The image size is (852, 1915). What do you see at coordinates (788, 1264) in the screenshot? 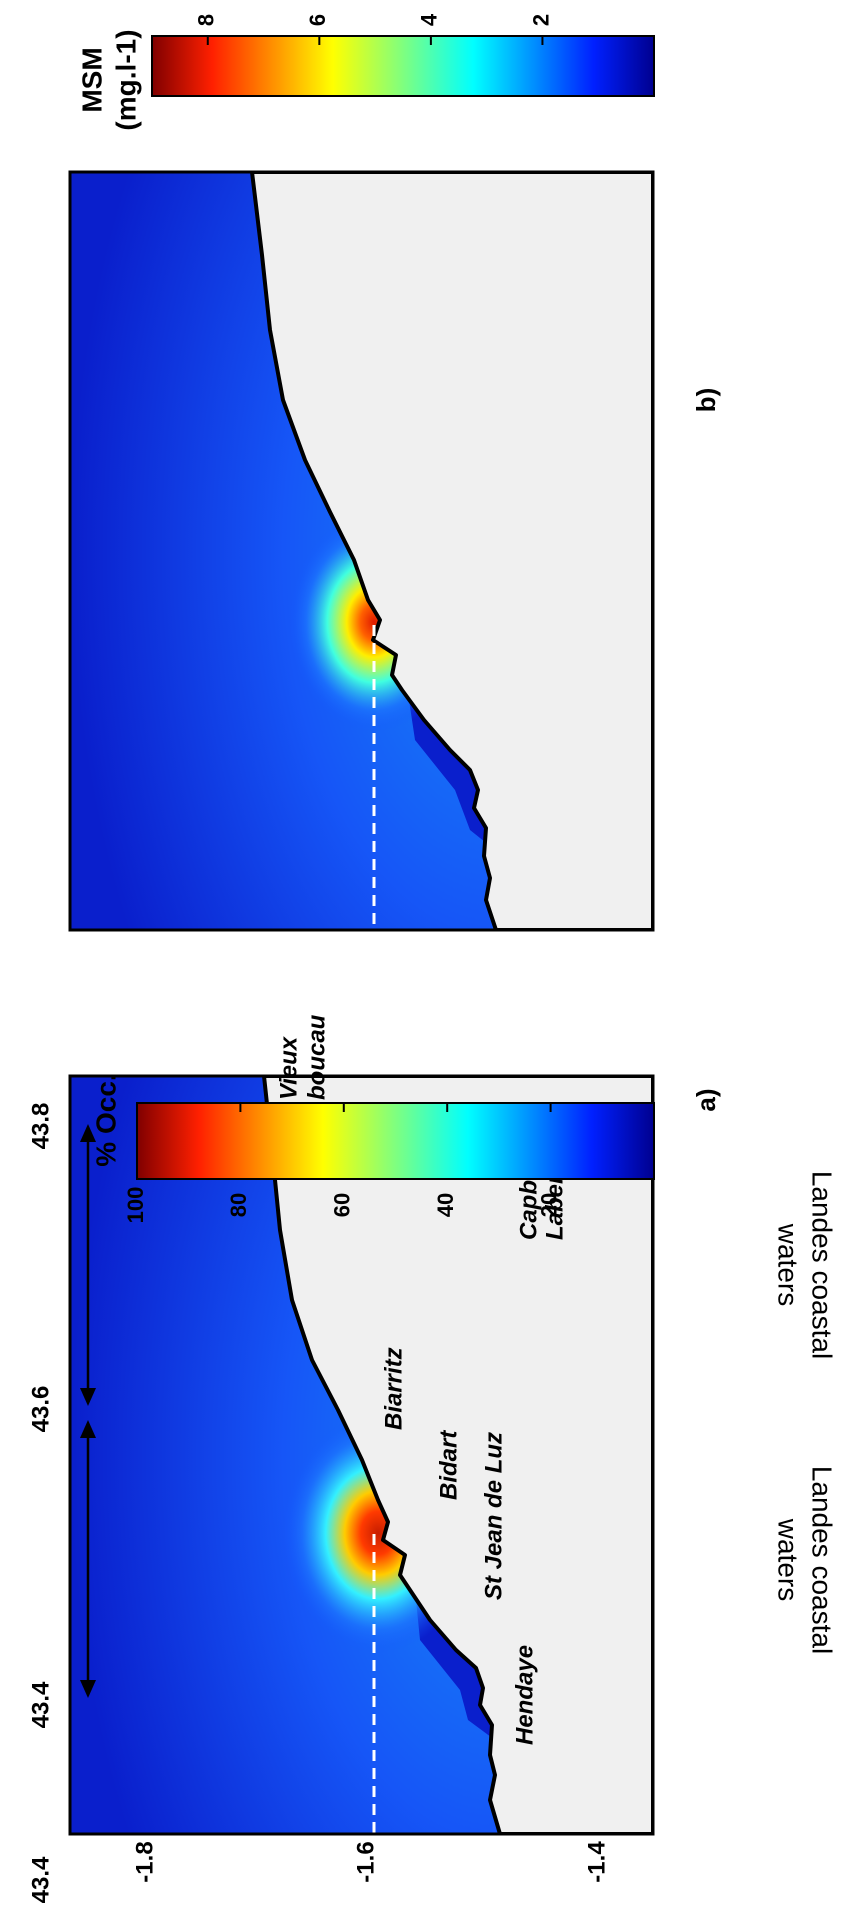
I see `region-label-upper-line2: waters` at bounding box center [788, 1264].